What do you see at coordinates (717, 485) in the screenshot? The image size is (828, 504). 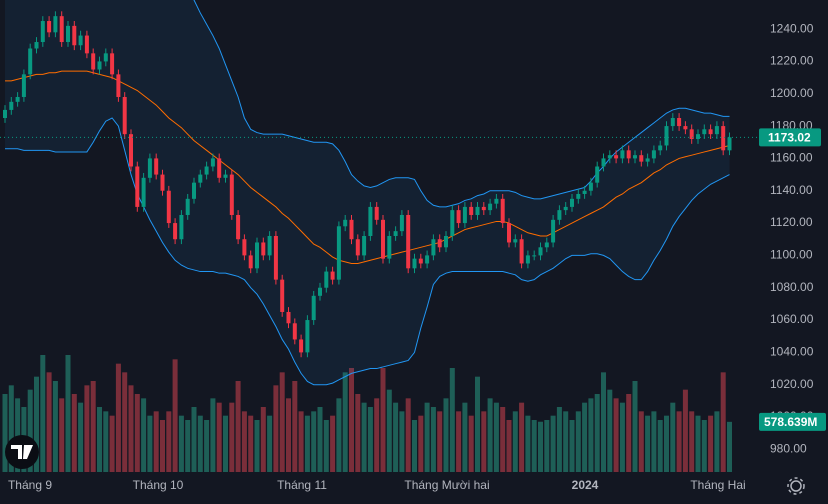 I see `x-tick-label: Tháng Hai` at bounding box center [717, 485].